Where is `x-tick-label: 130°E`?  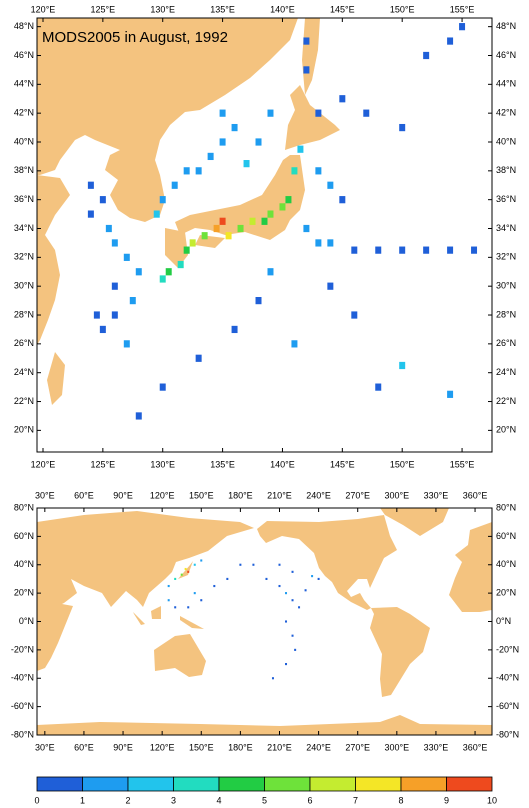
x-tick-label: 130°E is located at coordinates (162, 9).